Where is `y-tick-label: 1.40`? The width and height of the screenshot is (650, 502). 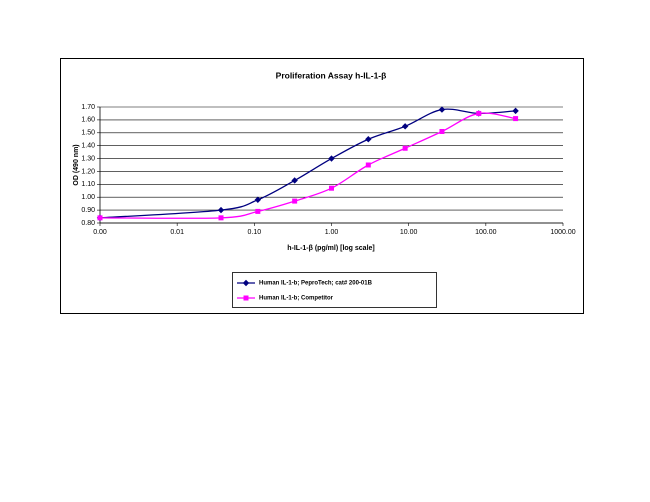 y-tick-label: 1.40 is located at coordinates (88, 146).